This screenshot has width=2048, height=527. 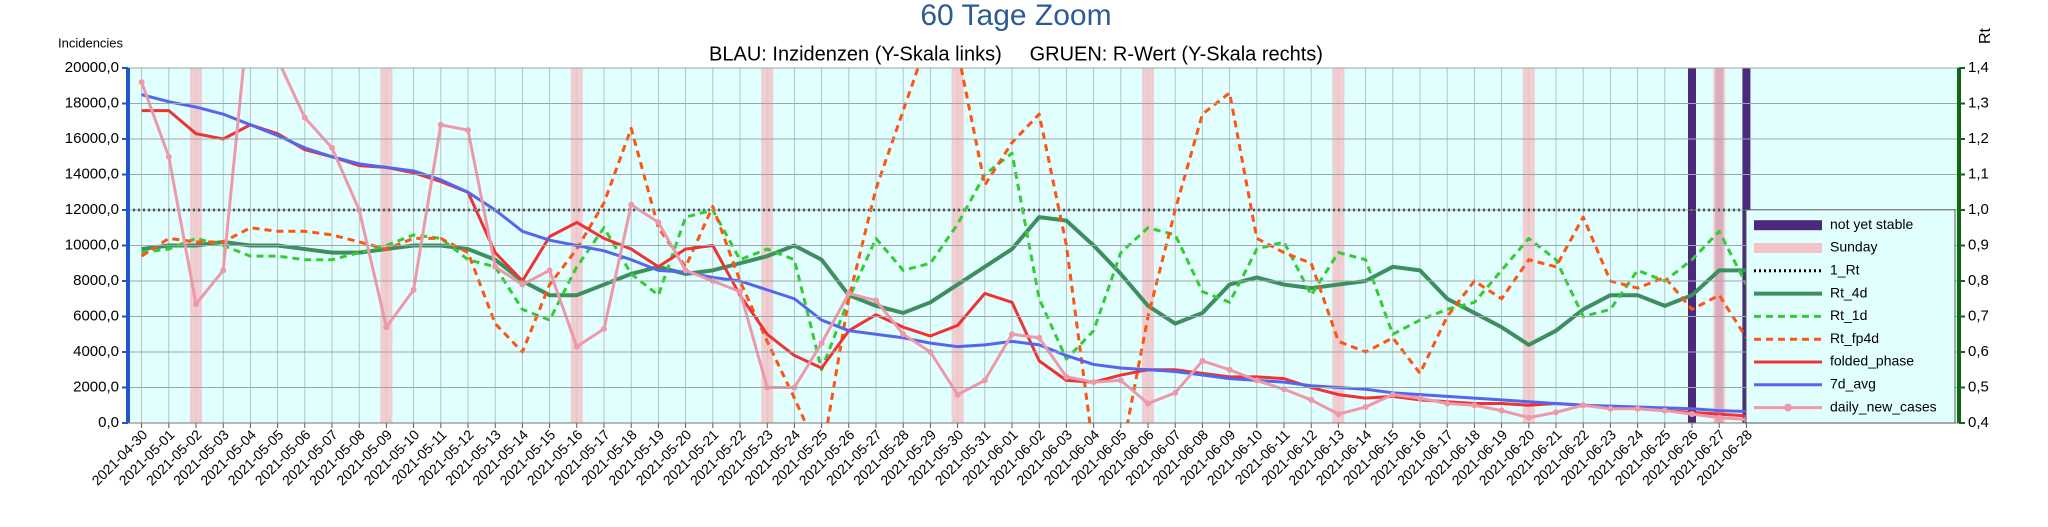 I want to click on y-tick-label: 4000,0, so click(x=96, y=351).